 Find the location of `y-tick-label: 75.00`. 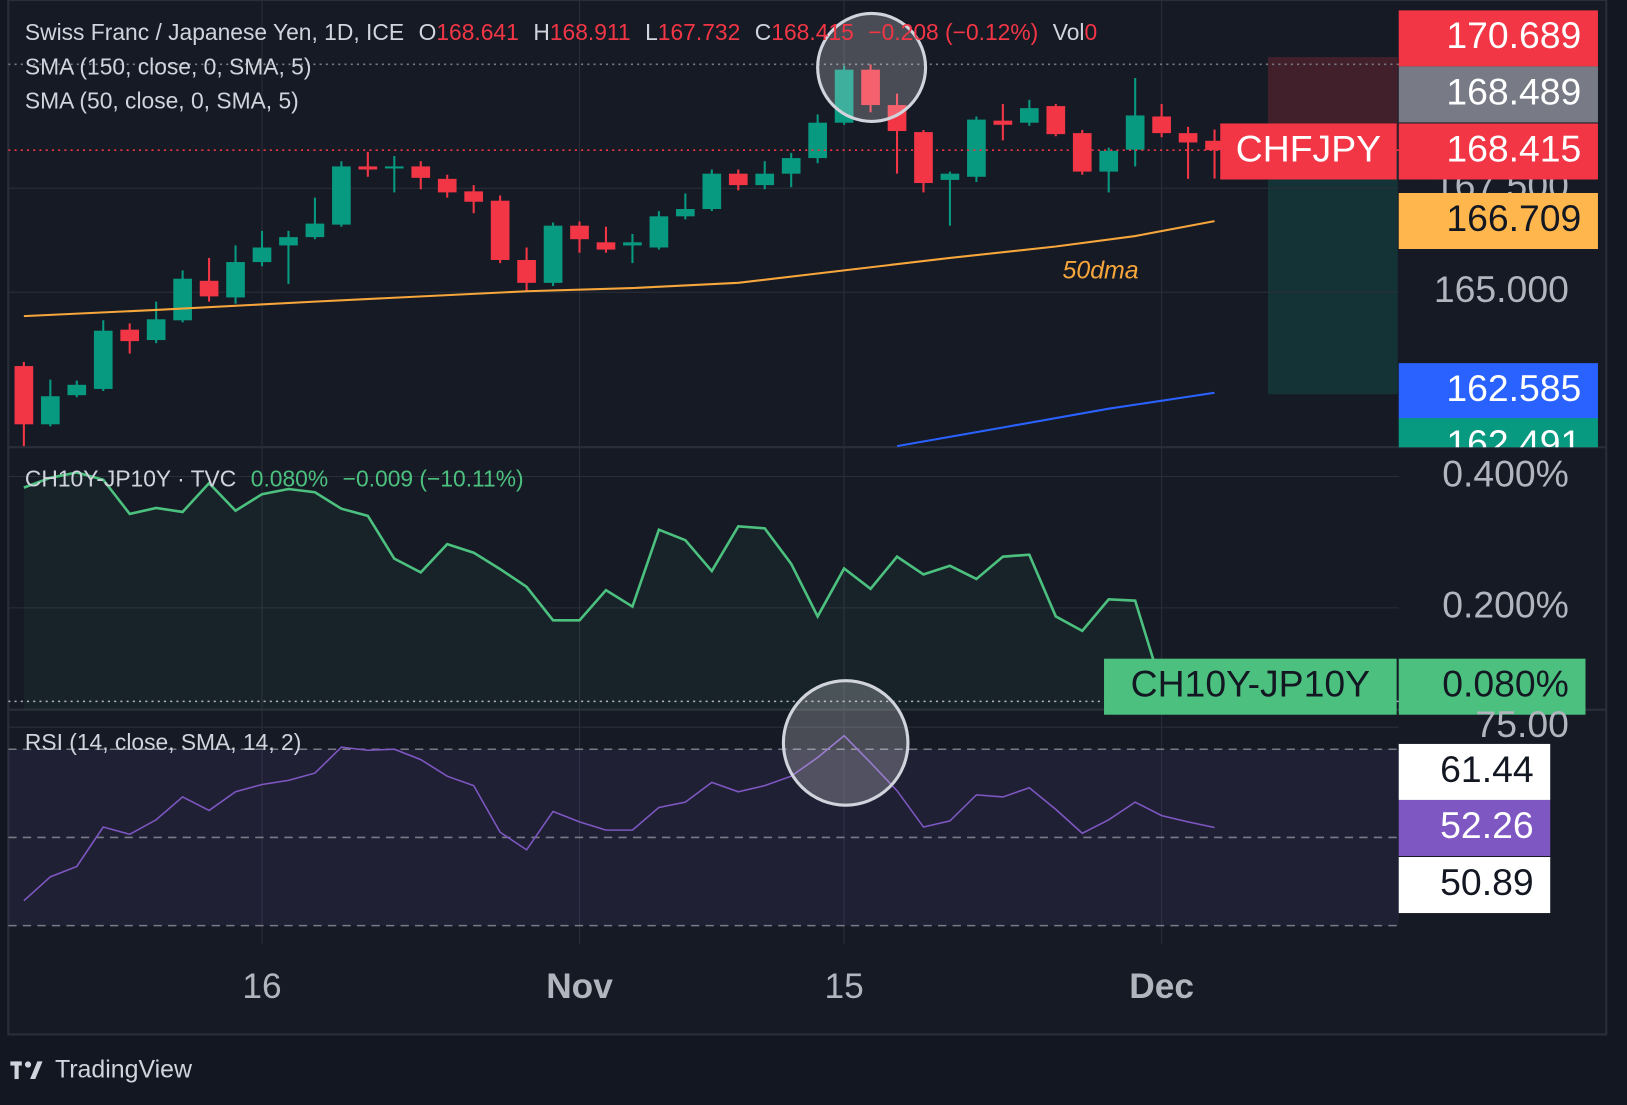

y-tick-label: 75.00 is located at coordinates (1521, 724).